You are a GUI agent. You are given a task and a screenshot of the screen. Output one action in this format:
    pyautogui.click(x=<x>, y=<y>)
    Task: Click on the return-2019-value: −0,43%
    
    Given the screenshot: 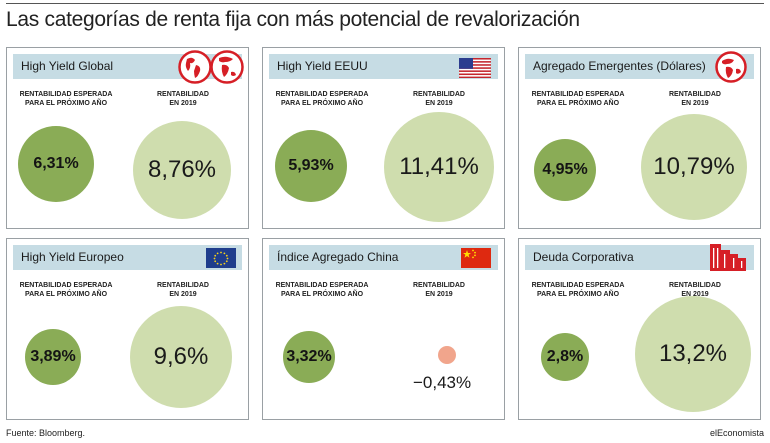 What is the action you would take?
    pyautogui.click(x=442, y=382)
    